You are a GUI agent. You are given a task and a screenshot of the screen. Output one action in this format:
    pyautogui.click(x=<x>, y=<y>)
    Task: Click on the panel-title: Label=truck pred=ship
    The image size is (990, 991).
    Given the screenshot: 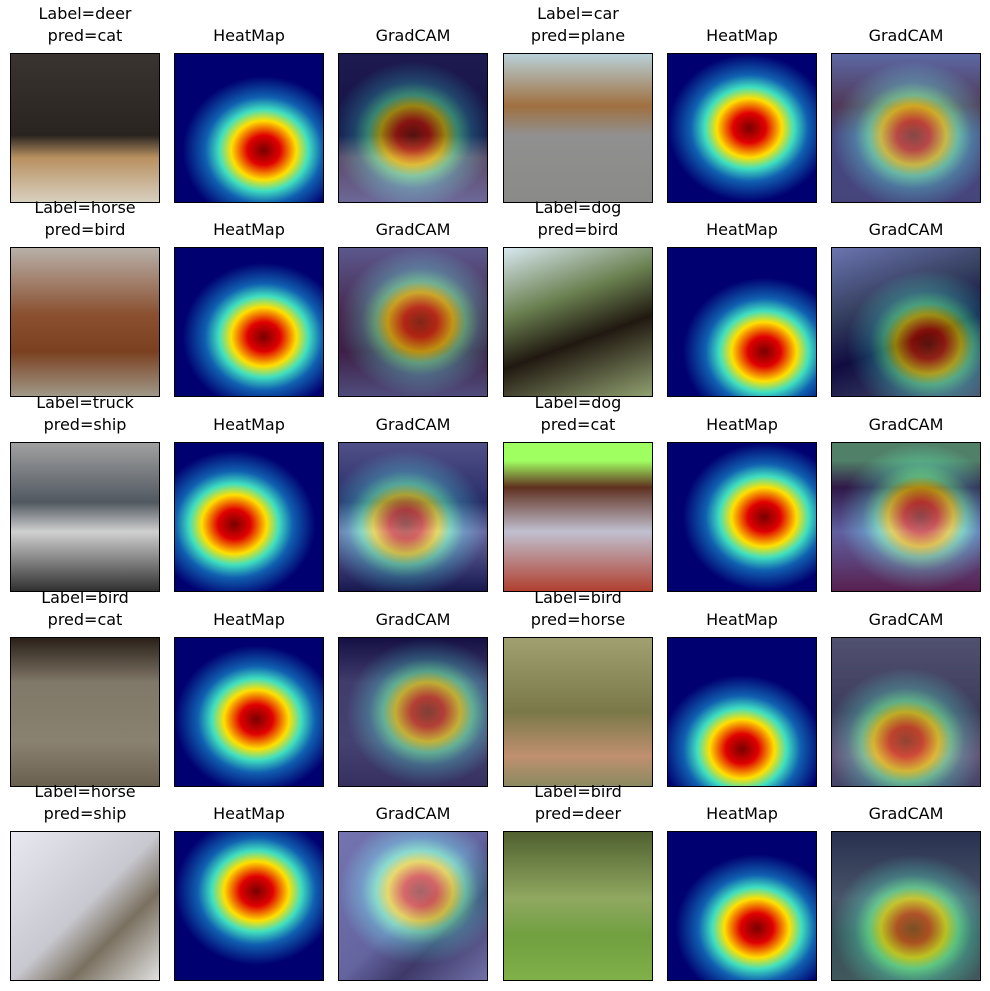 What is the action you would take?
    pyautogui.click(x=92, y=414)
    